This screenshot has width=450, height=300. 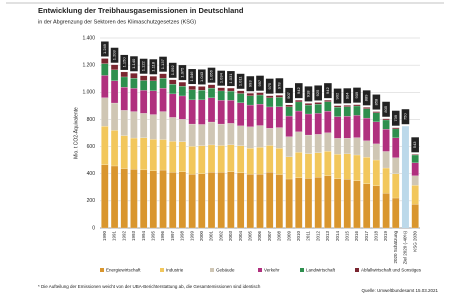 What do you see at coordinates (75, 133) in the screenshot?
I see `y-axis-label: Mio. t CO2-Äquivalente` at bounding box center [75, 133].